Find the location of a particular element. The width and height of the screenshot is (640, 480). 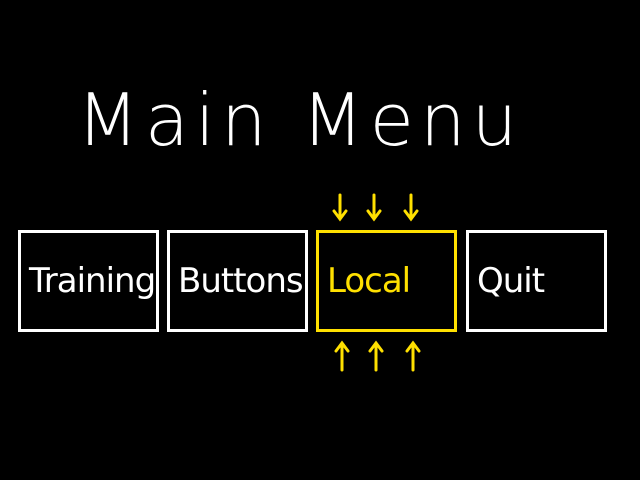

menu-button: Buttons is located at coordinates (237, 281).